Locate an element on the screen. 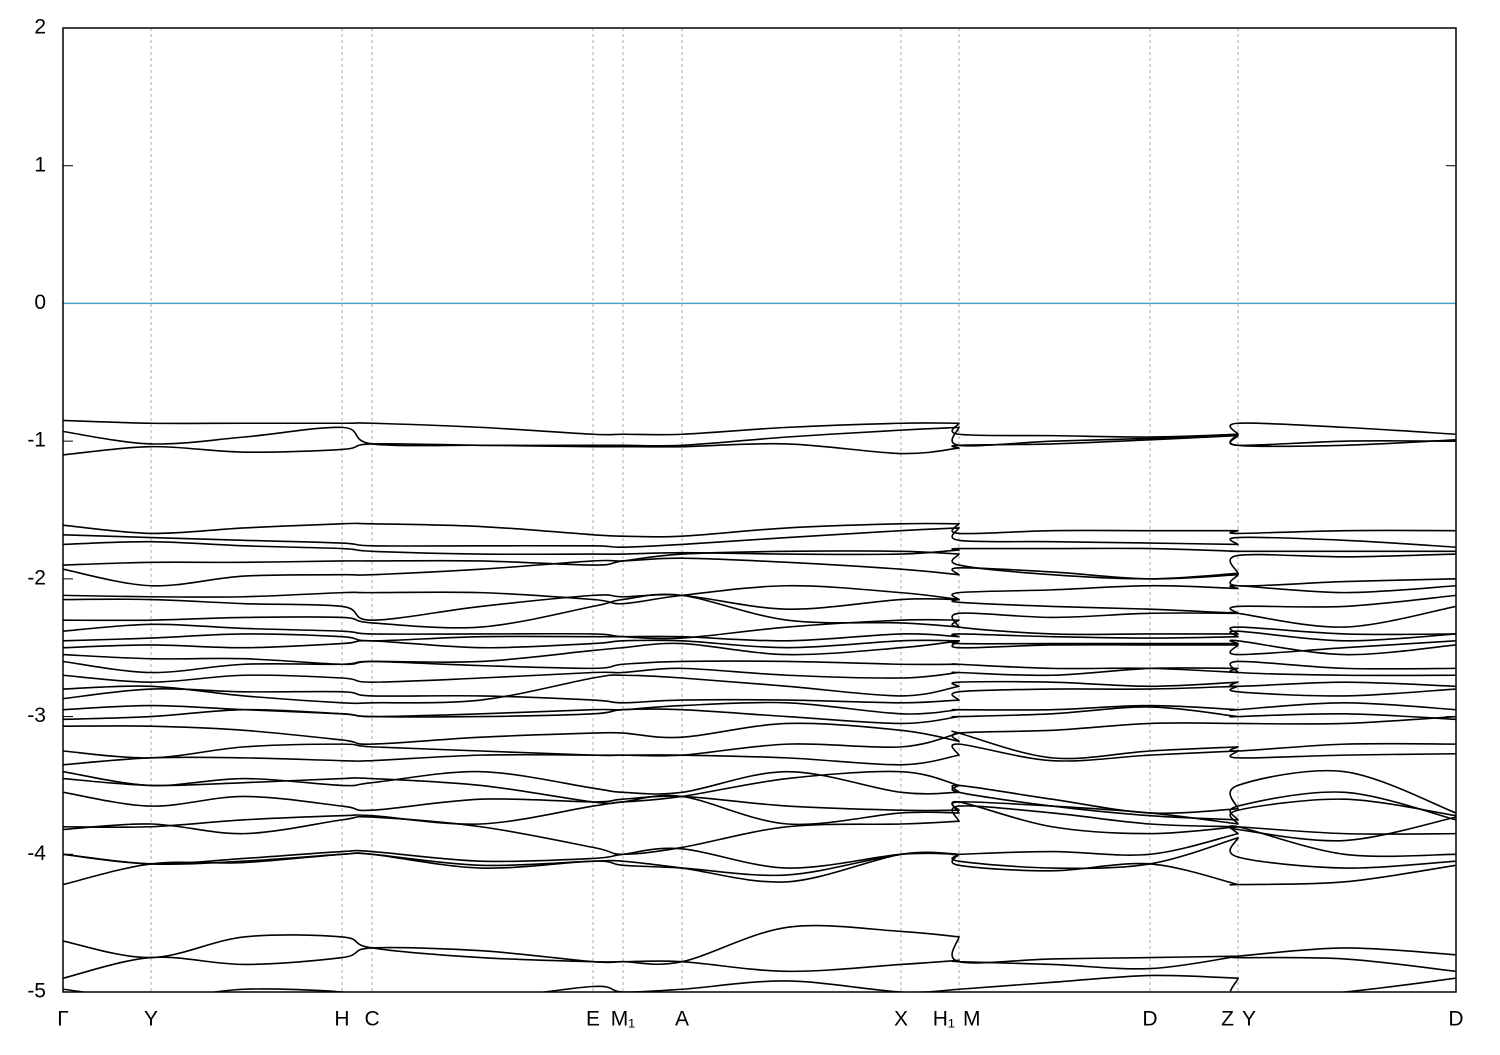 The height and width of the screenshot is (1055, 1500). x-tick-label: M is located at coordinates (972, 1019).